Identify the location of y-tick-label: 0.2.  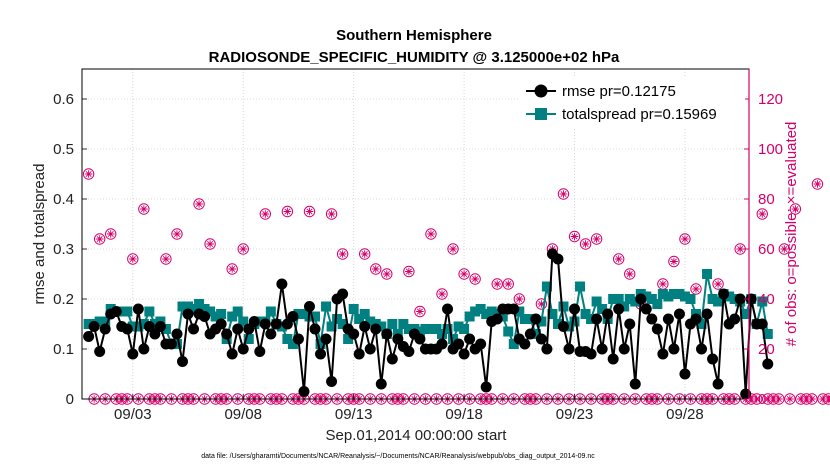
(63, 299).